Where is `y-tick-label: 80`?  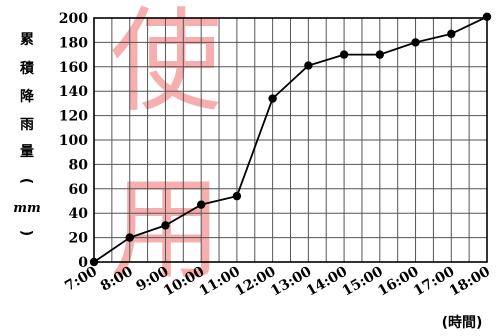
y-tick-label: 80 is located at coordinates (79, 165).